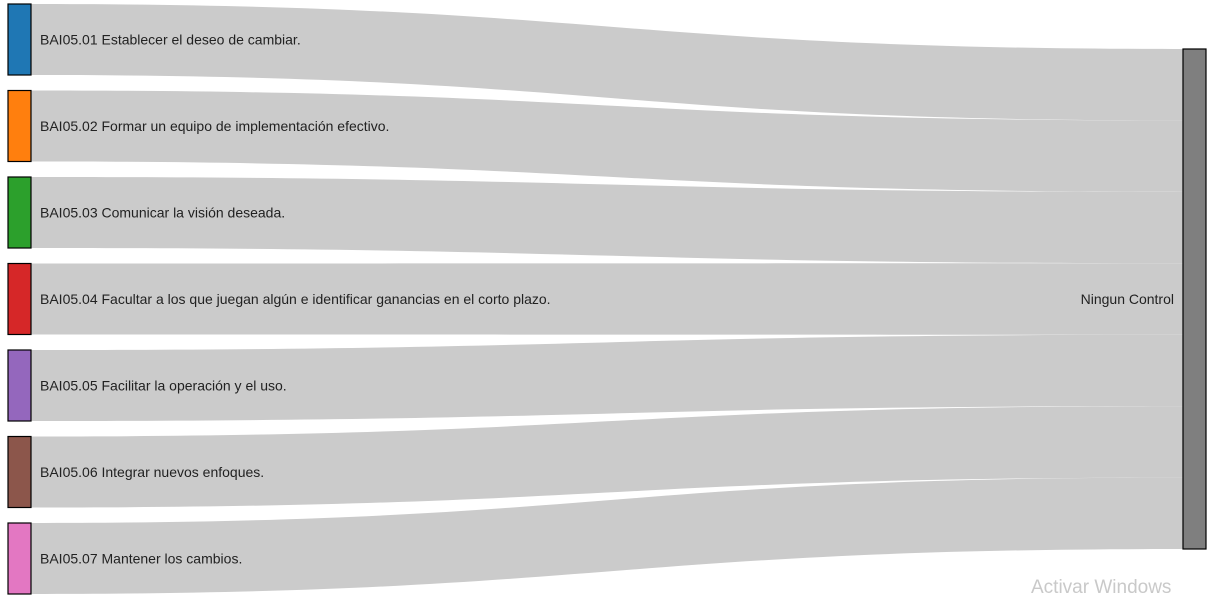  I want to click on link-bai05-04-to-ningun-control, so click(607, 299).